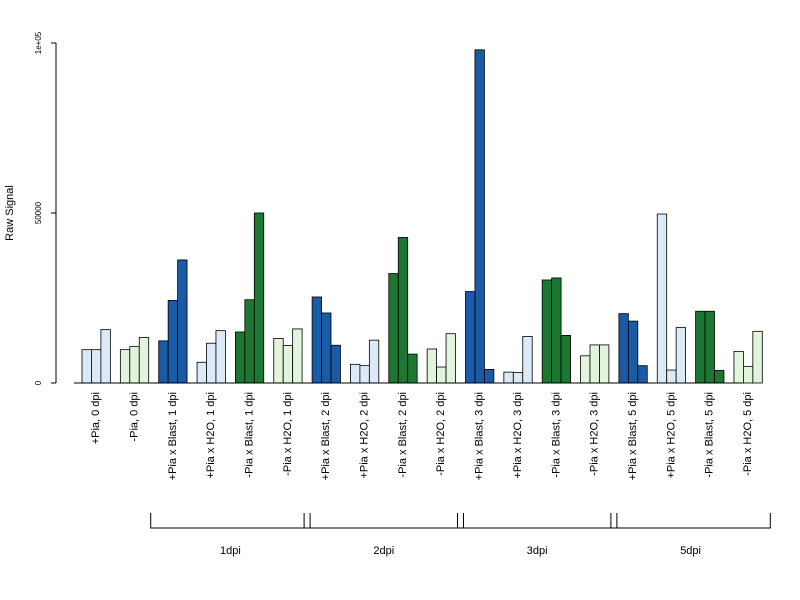 Image resolution: width=800 pixels, height=600 pixels. What do you see at coordinates (518, 435) in the screenshot?
I see `x-tick-label: +Pia x H2O, 3 dpi` at bounding box center [518, 435].